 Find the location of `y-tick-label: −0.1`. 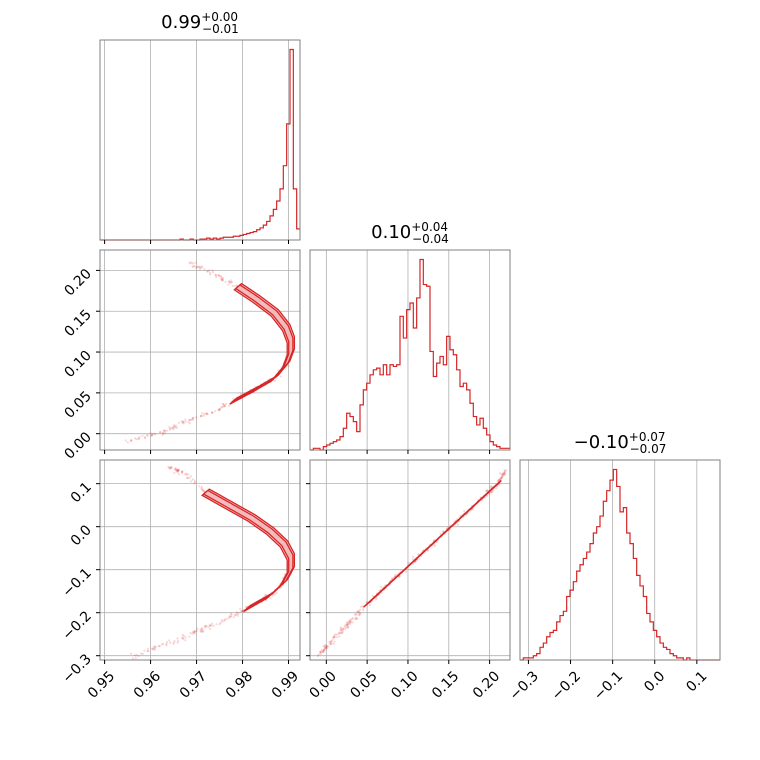

y-tick-label: −0.1 is located at coordinates (76, 582).